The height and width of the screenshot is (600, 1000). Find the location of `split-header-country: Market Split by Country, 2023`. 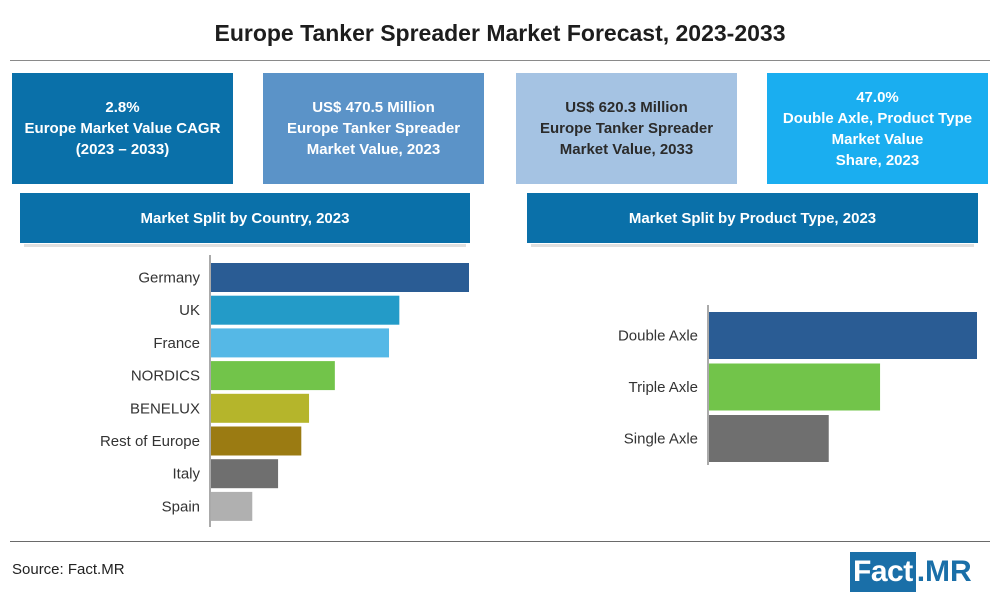

split-header-country: Market Split by Country, 2023 is located at coordinates (245, 220).